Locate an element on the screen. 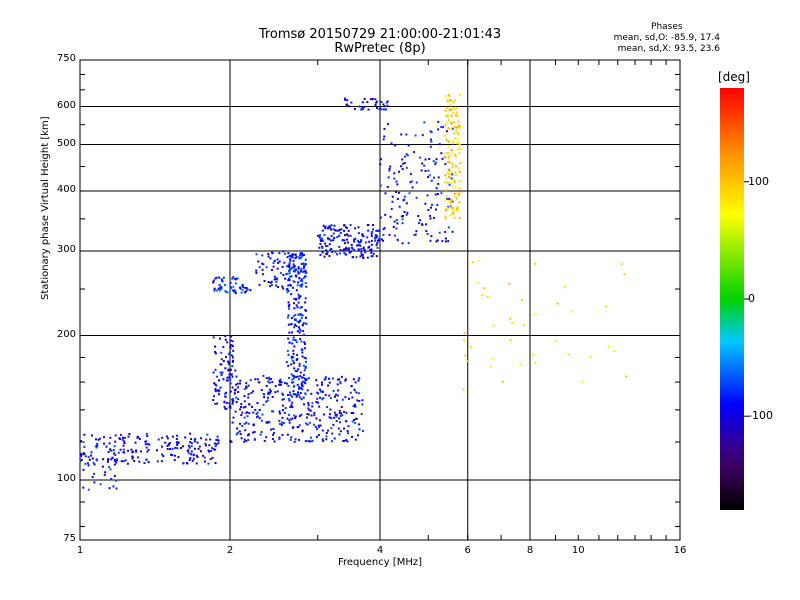  colorbar-tick-label: 100 is located at coordinates (758, 181).